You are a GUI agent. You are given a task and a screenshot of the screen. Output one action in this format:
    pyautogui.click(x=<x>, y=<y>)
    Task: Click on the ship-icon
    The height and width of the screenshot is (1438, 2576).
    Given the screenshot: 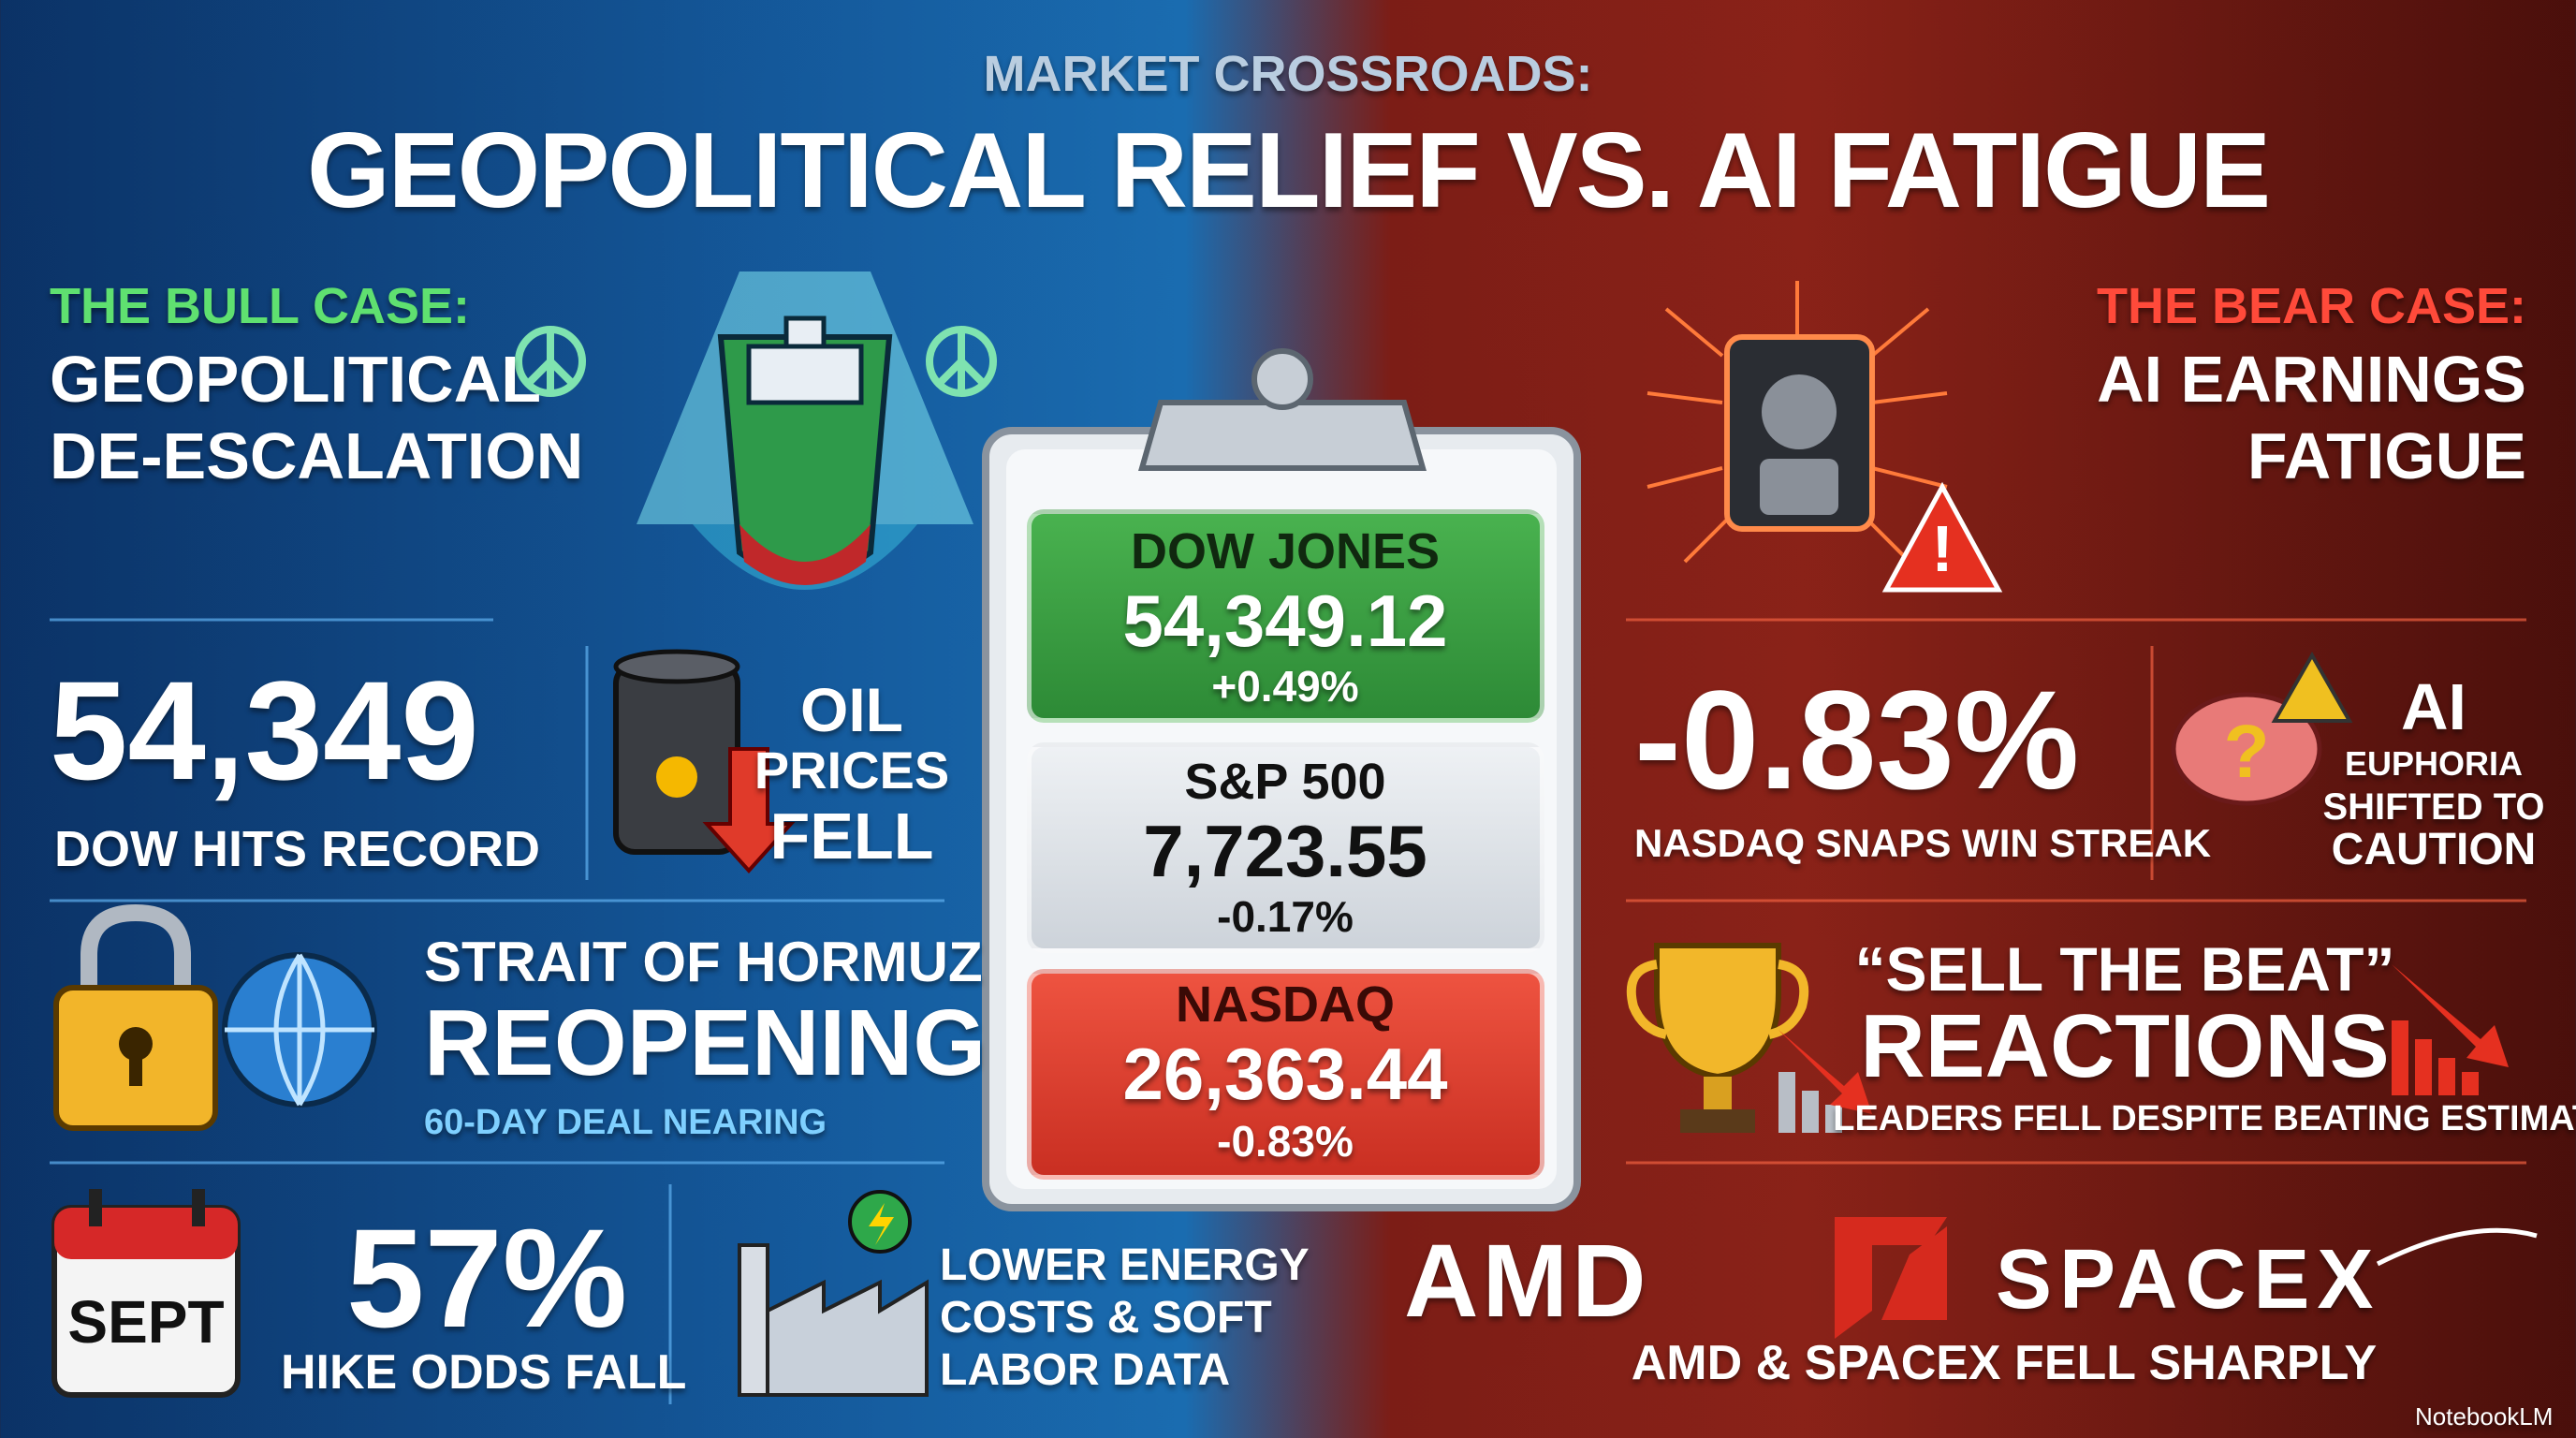 What is the action you would take?
    pyautogui.click(x=805, y=430)
    